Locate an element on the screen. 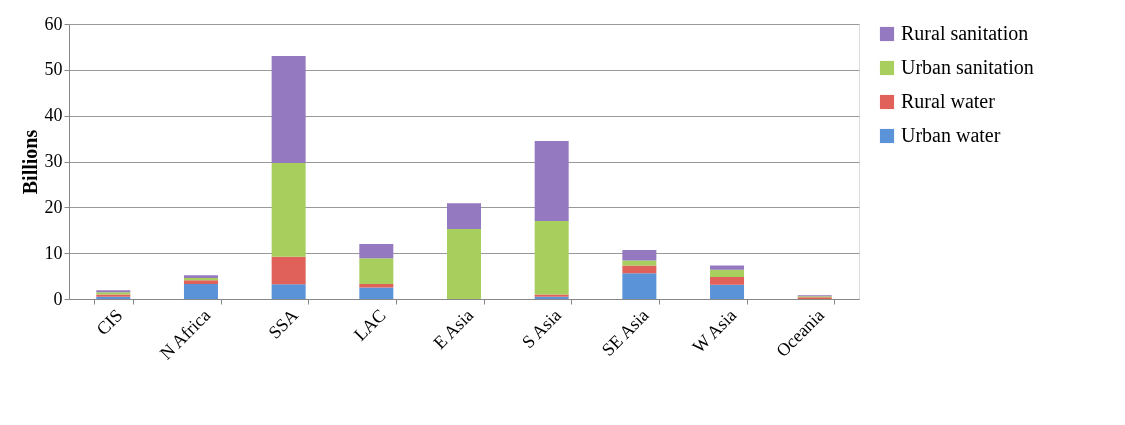 This screenshot has height=425, width=1125. x-tick-label: S Asia is located at coordinates (541, 329).